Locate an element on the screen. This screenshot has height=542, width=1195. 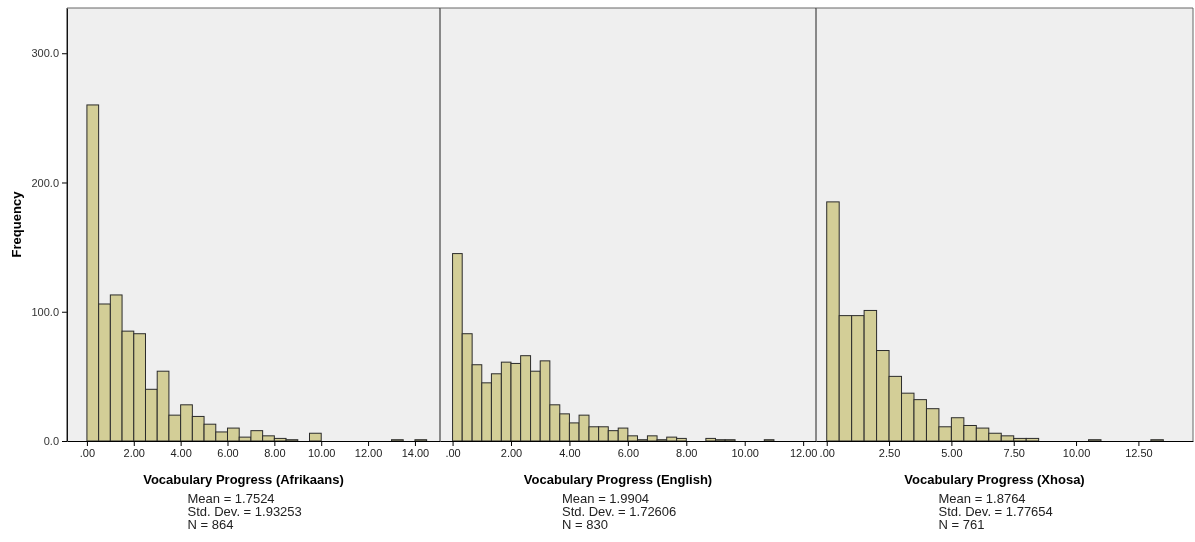
x-tick-label: 12.50 is located at coordinates (1139, 452).